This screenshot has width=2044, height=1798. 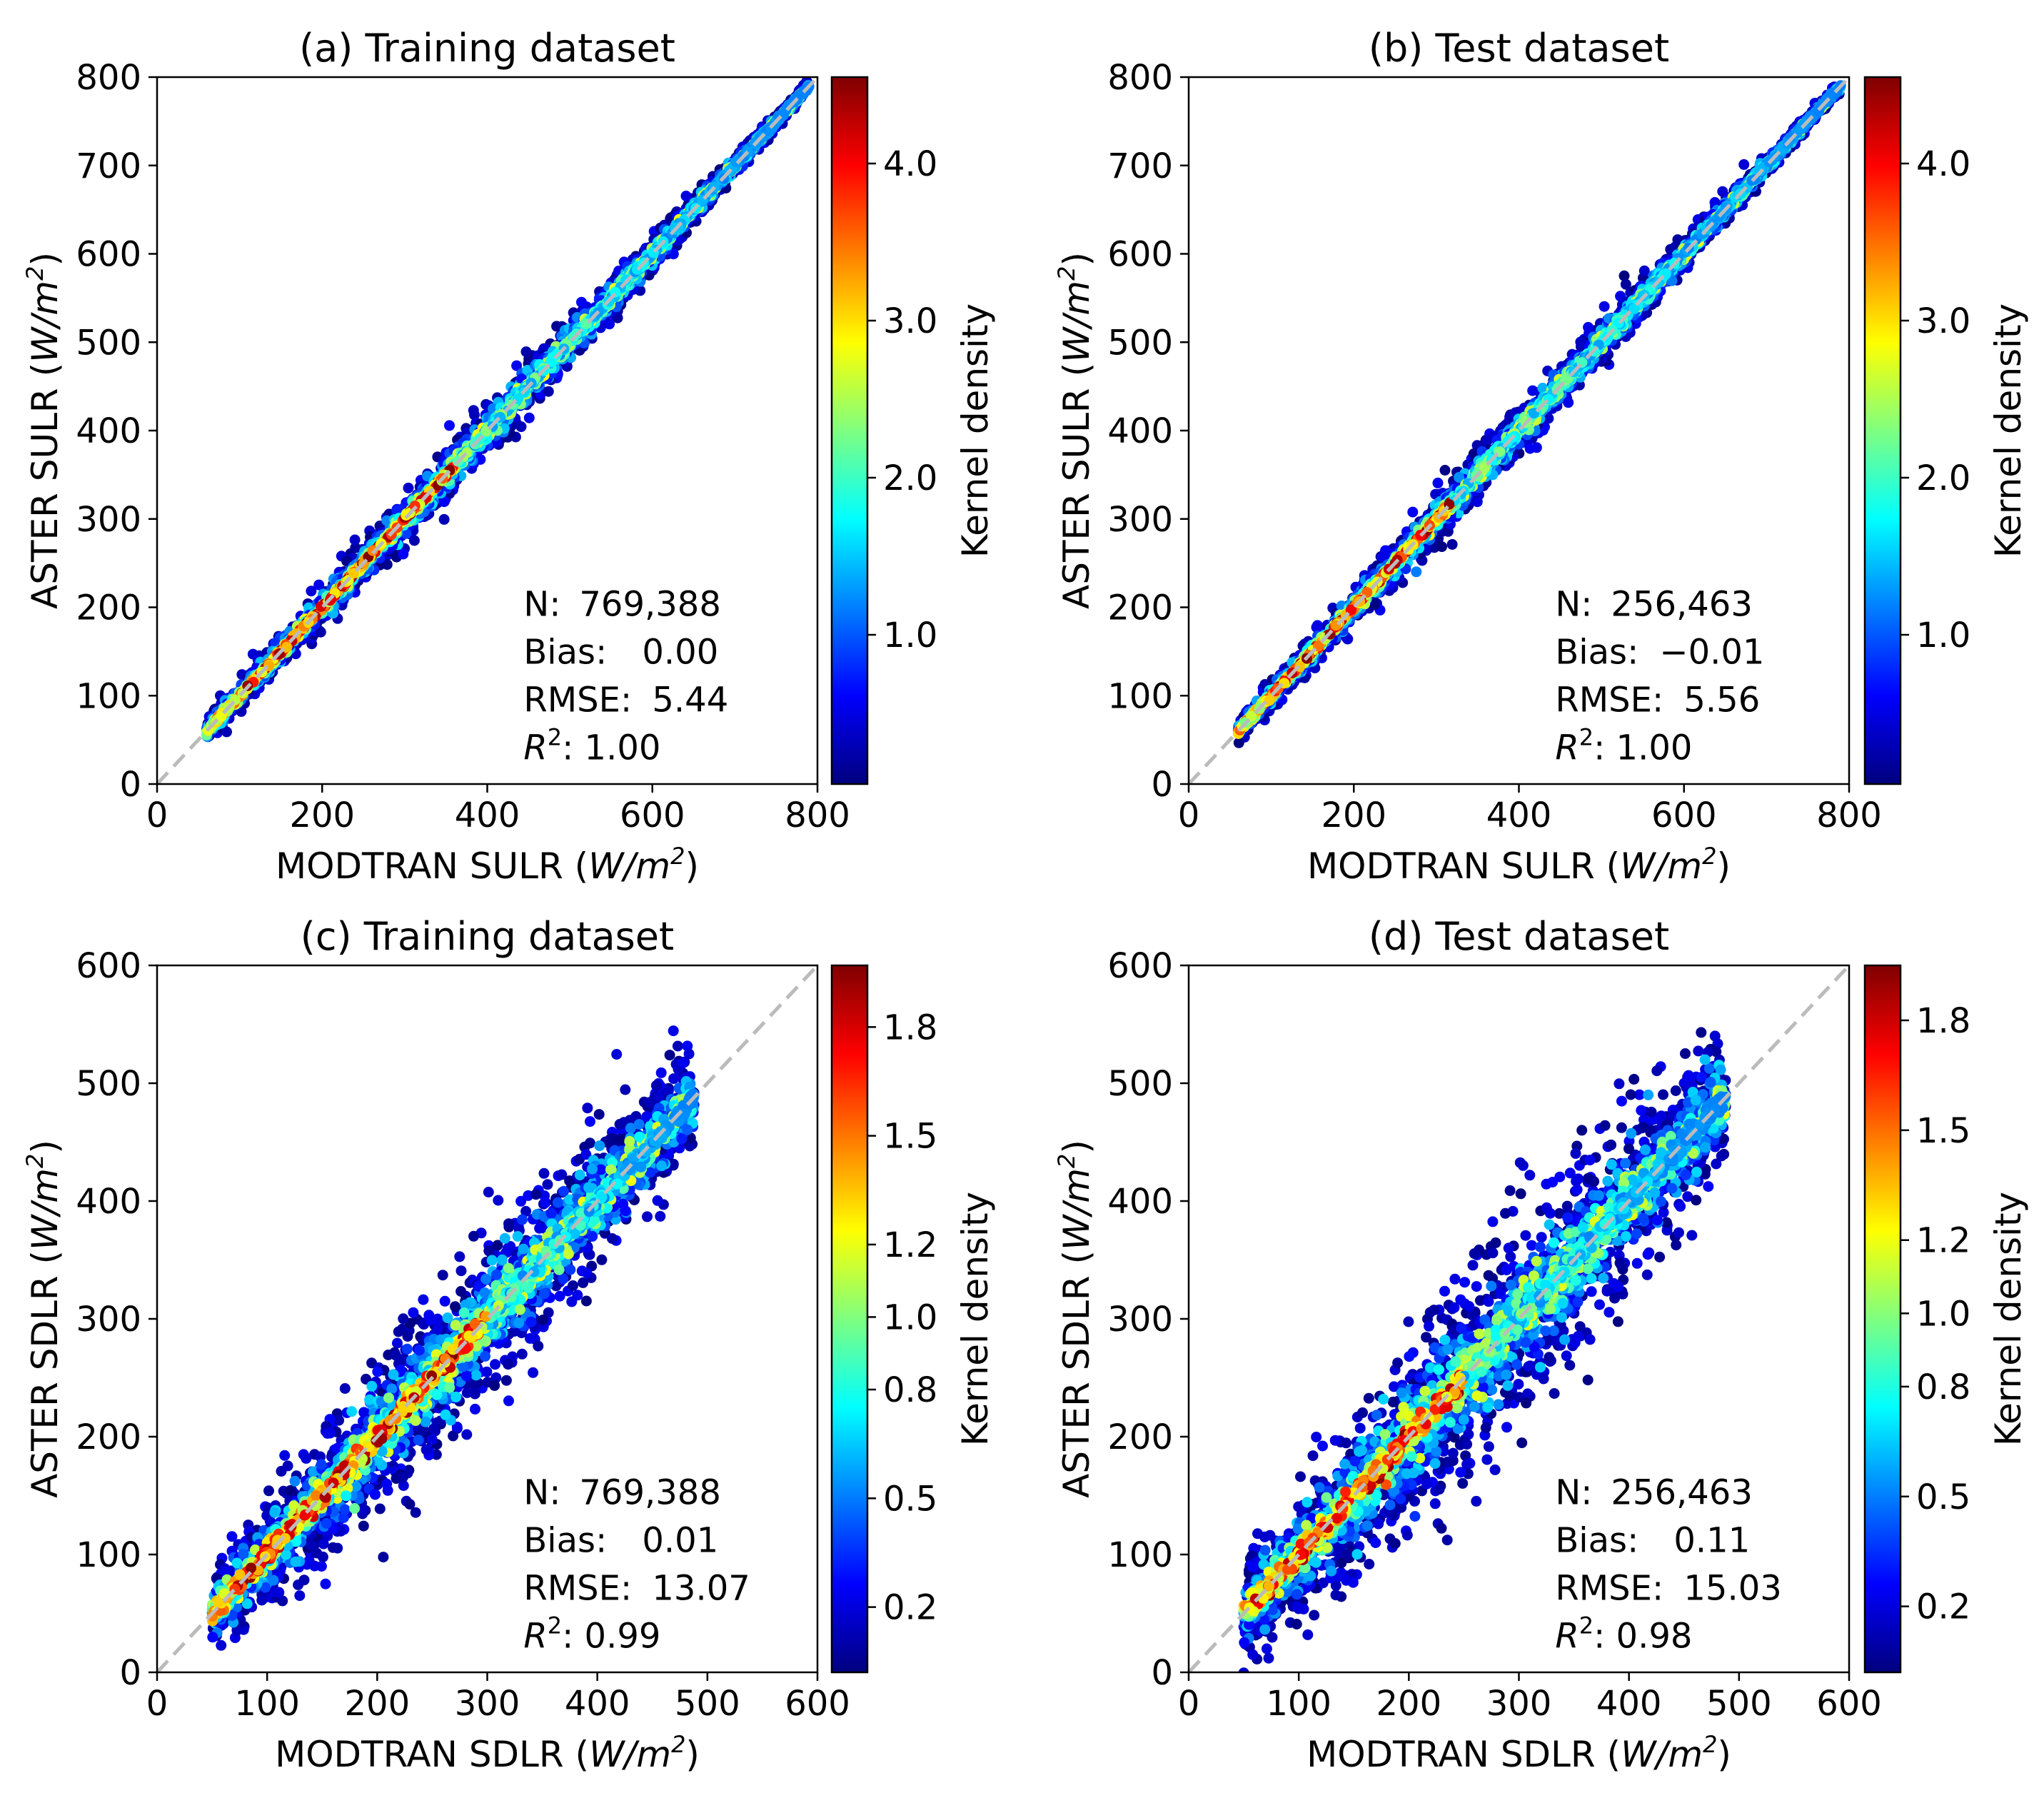 What do you see at coordinates (567, 748) in the screenshot?
I see `stat-r2-colon: :` at bounding box center [567, 748].